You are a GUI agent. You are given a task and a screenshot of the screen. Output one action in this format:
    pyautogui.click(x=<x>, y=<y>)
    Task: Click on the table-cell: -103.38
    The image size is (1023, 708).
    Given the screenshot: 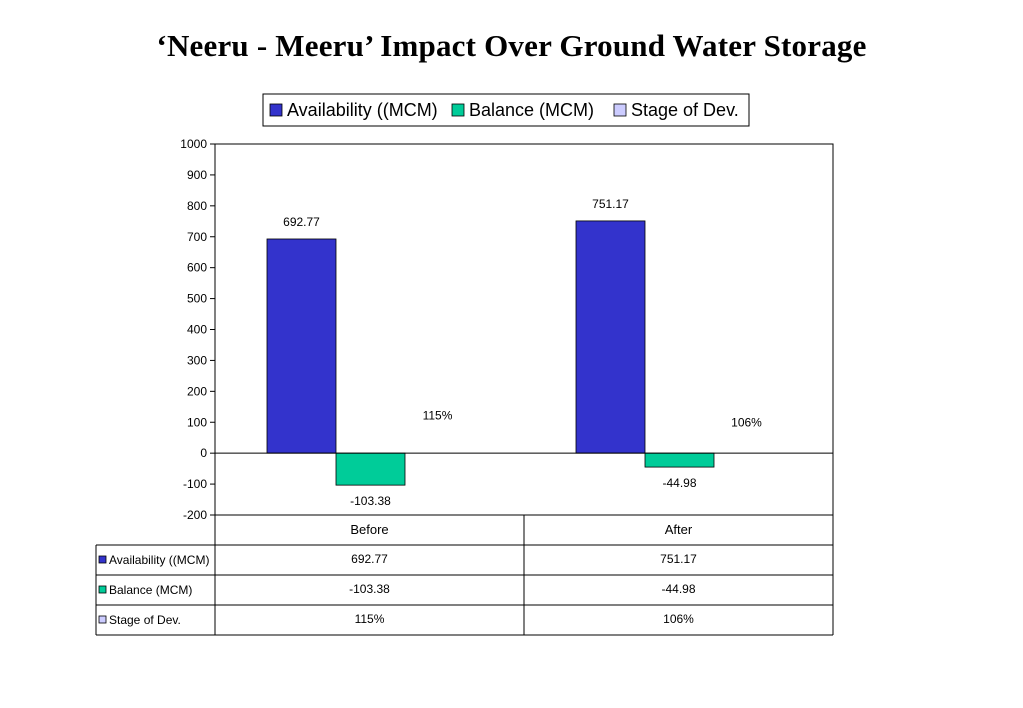 What is the action you would take?
    pyautogui.click(x=369, y=589)
    